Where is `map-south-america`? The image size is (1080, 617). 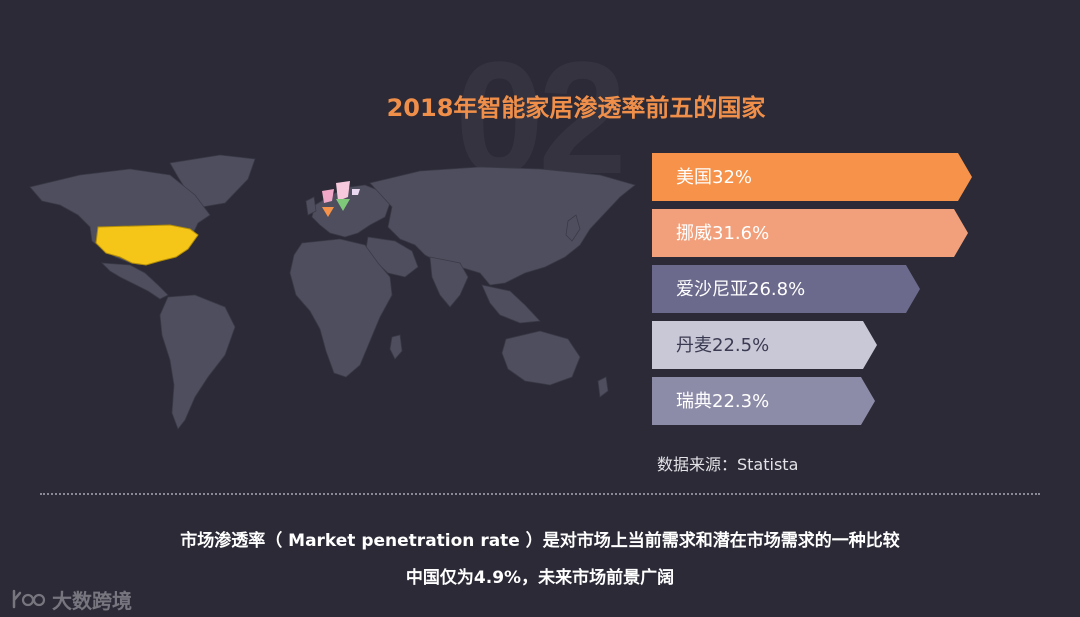 map-south-america is located at coordinates (197, 362).